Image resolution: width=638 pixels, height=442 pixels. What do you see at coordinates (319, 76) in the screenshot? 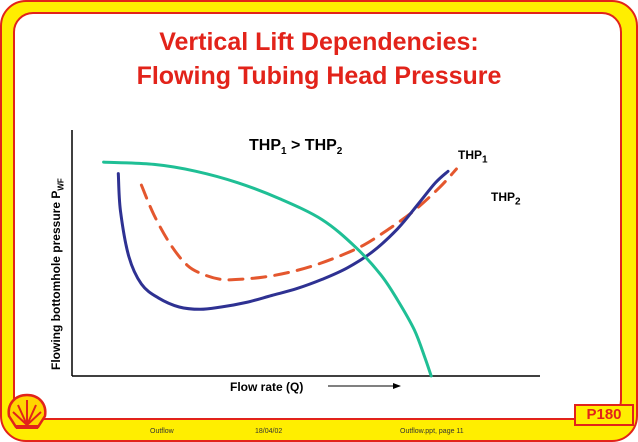
I see `slide-title-line2: Flowing Tubing Head Pressure` at bounding box center [319, 76].